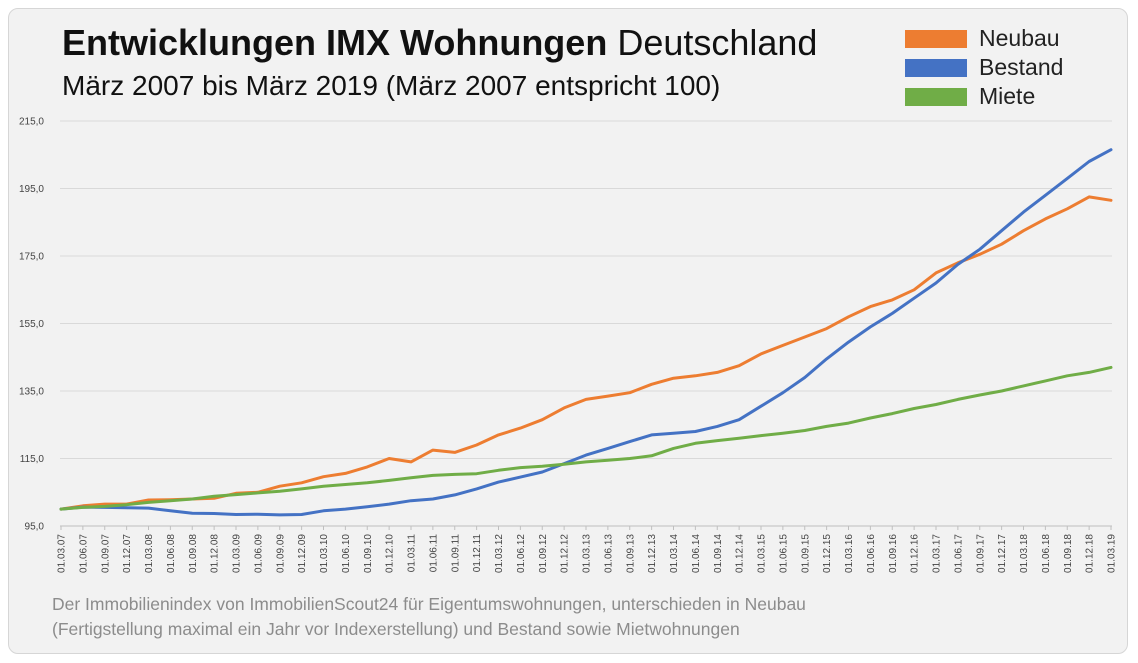 This screenshot has height=663, width=1138. What do you see at coordinates (31, 189) in the screenshot?
I see `y-tick-label: 195,0` at bounding box center [31, 189].